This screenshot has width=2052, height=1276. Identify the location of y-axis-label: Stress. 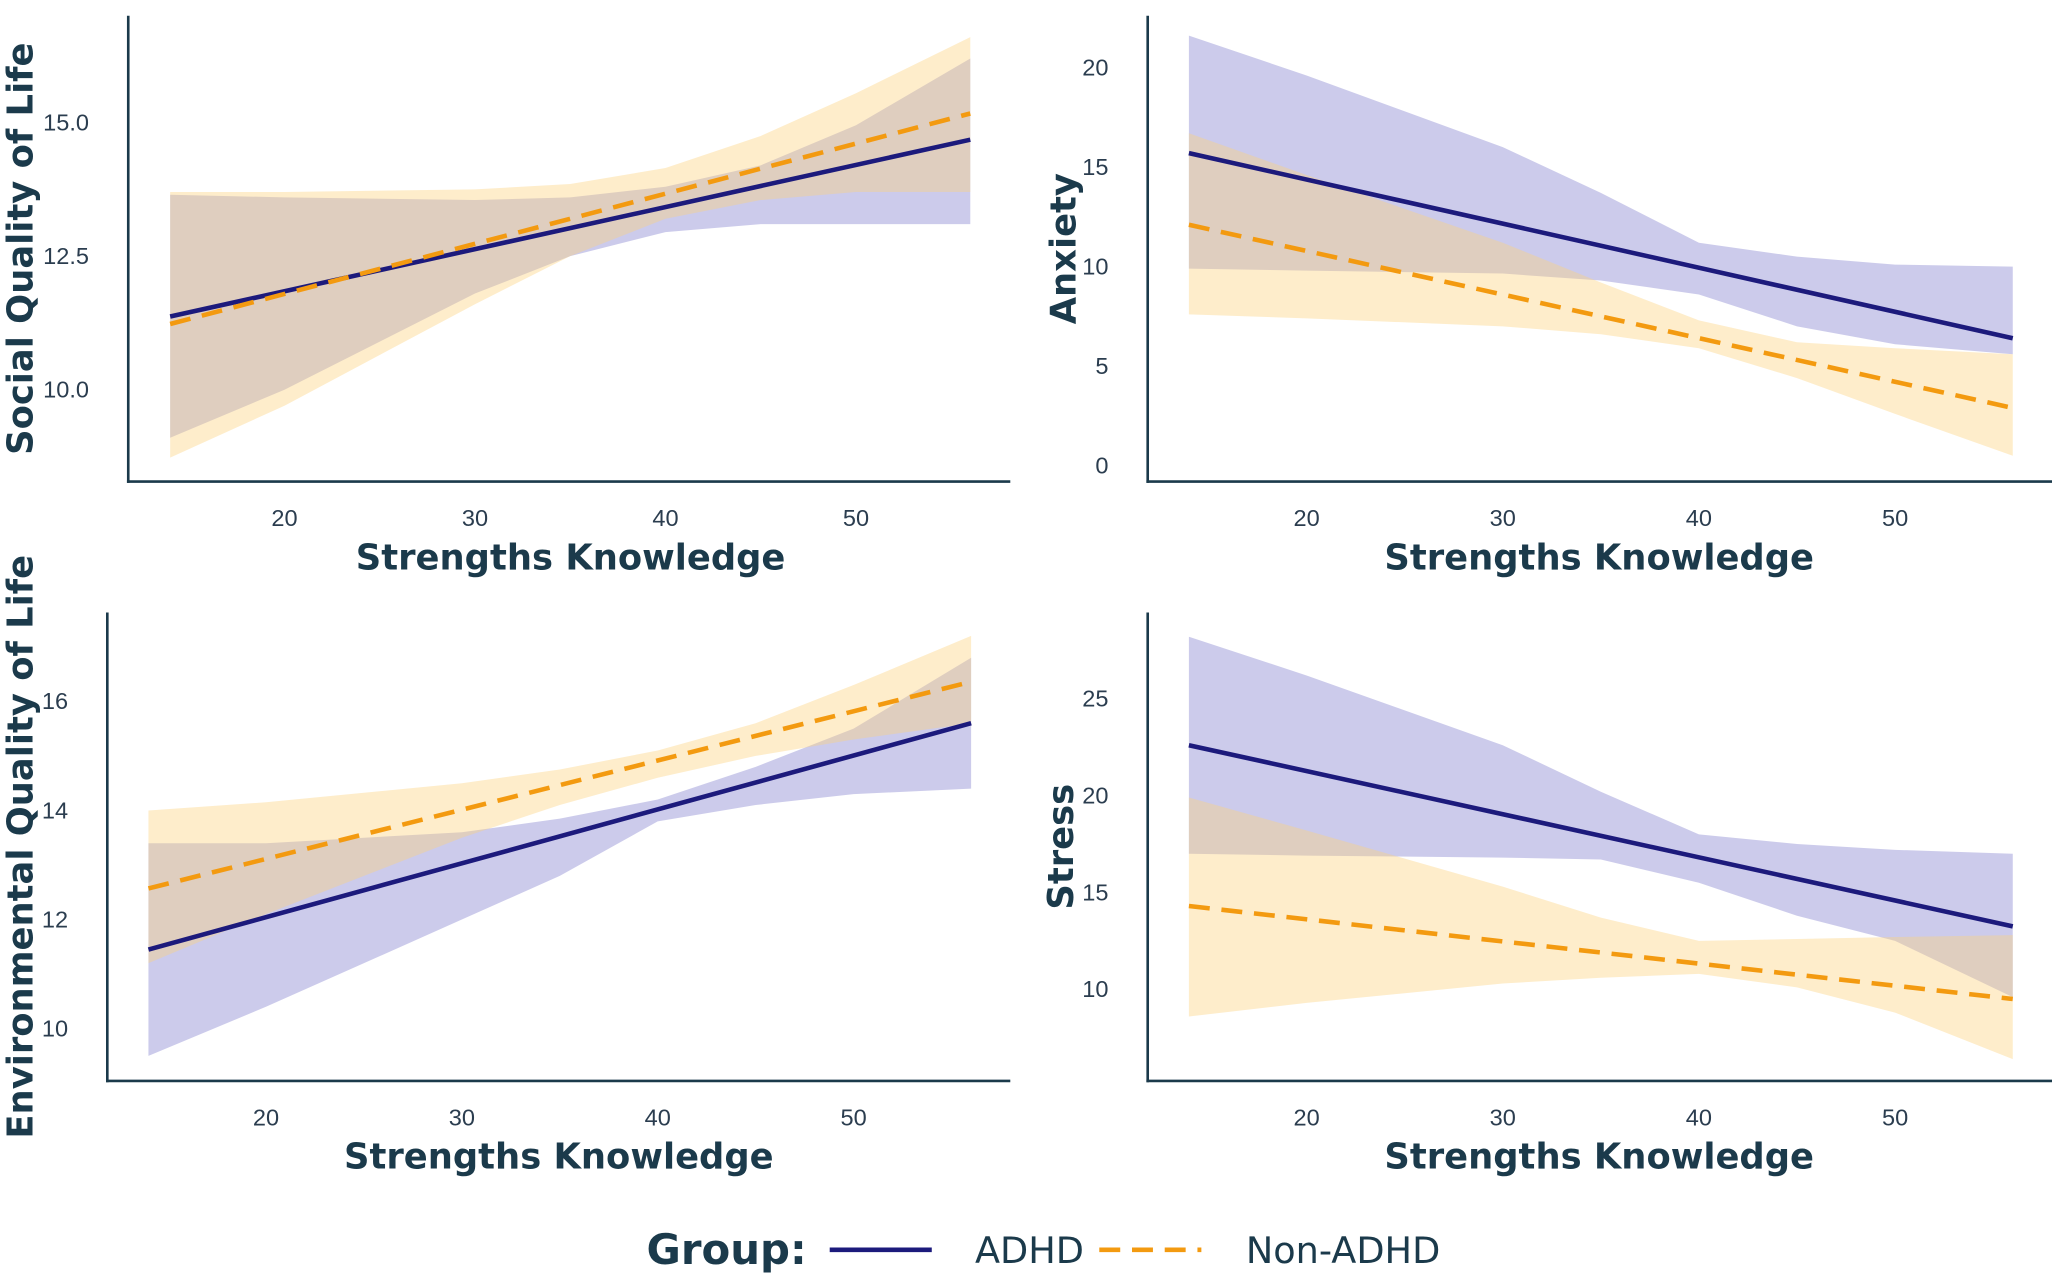
(1061, 847).